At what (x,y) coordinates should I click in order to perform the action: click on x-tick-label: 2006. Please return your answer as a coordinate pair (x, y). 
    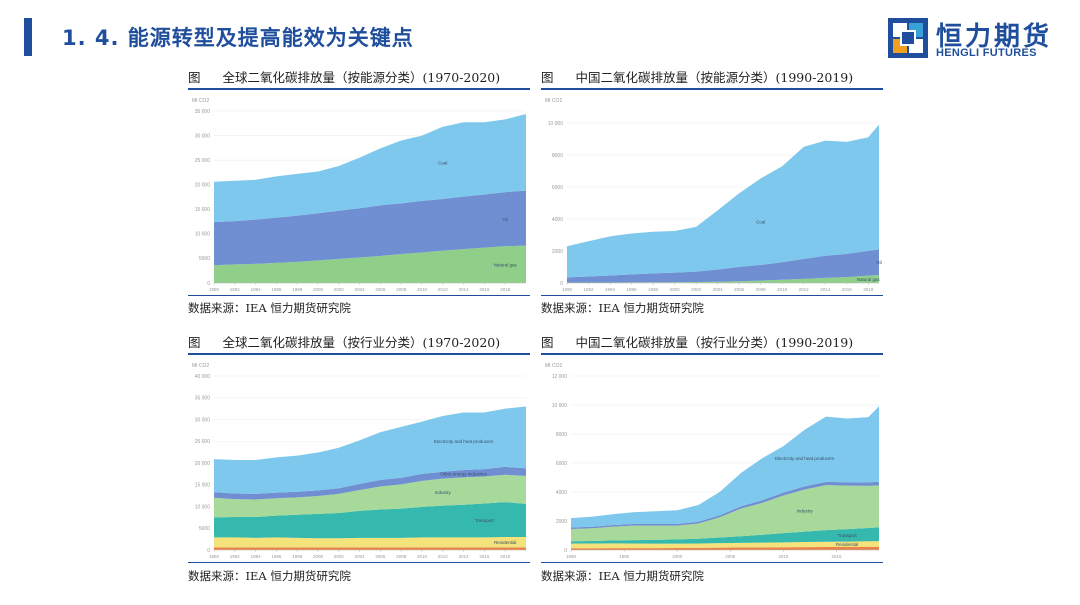
    Looking at the image, I should click on (380, 556).